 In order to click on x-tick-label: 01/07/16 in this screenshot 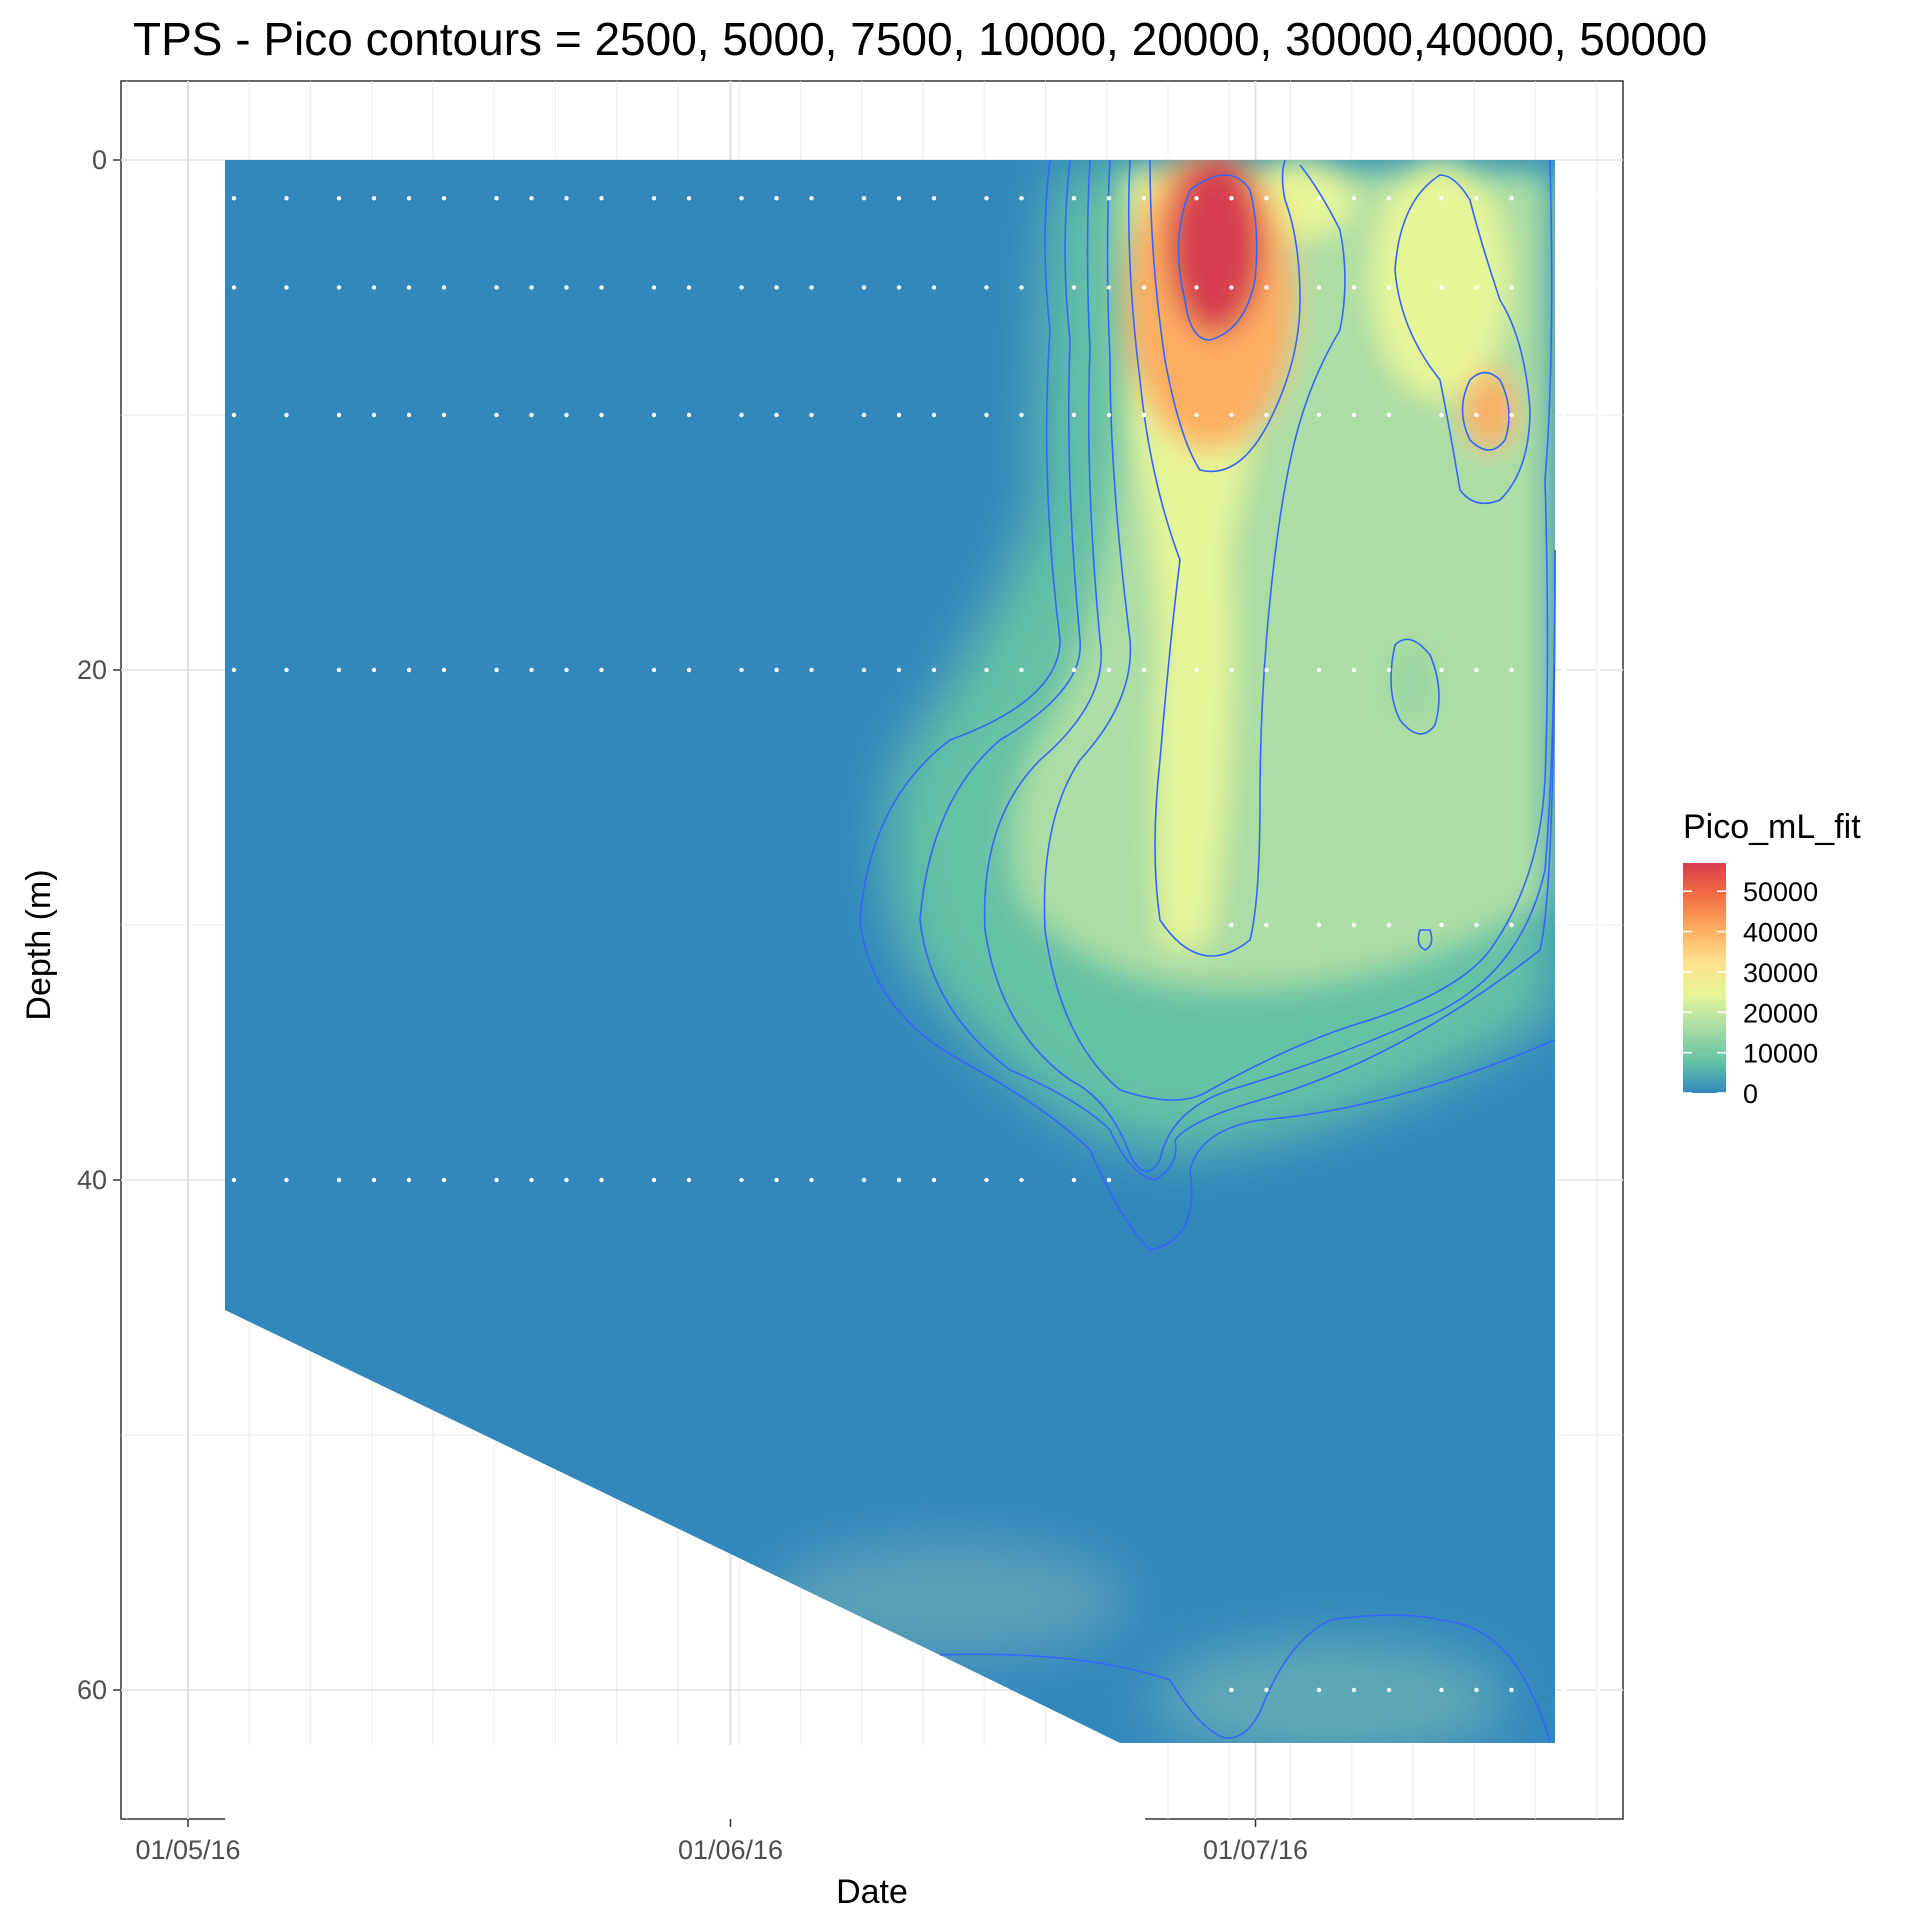, I will do `click(1255, 1850)`.